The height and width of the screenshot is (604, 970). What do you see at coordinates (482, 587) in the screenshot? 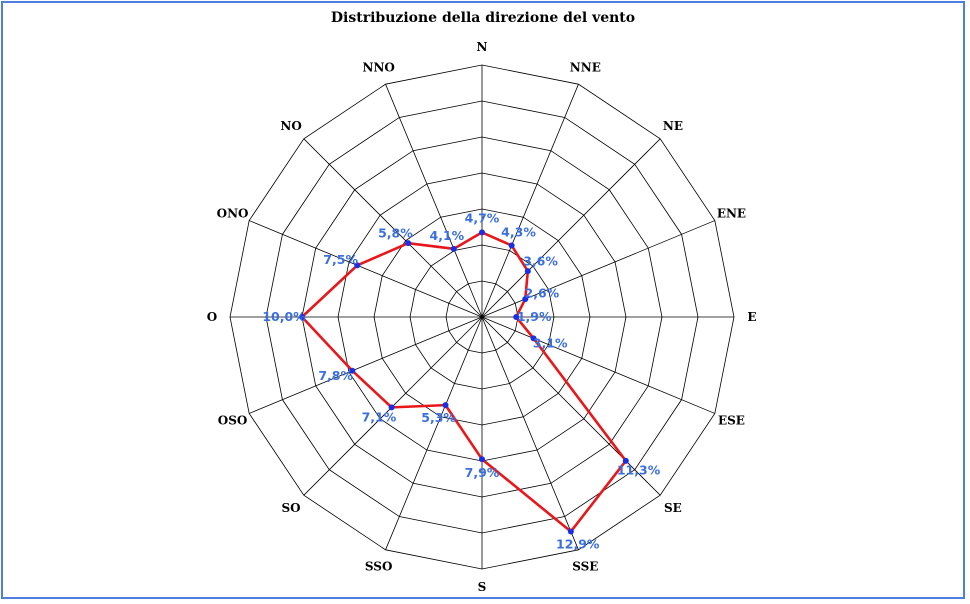
I see `direction-label: S` at bounding box center [482, 587].